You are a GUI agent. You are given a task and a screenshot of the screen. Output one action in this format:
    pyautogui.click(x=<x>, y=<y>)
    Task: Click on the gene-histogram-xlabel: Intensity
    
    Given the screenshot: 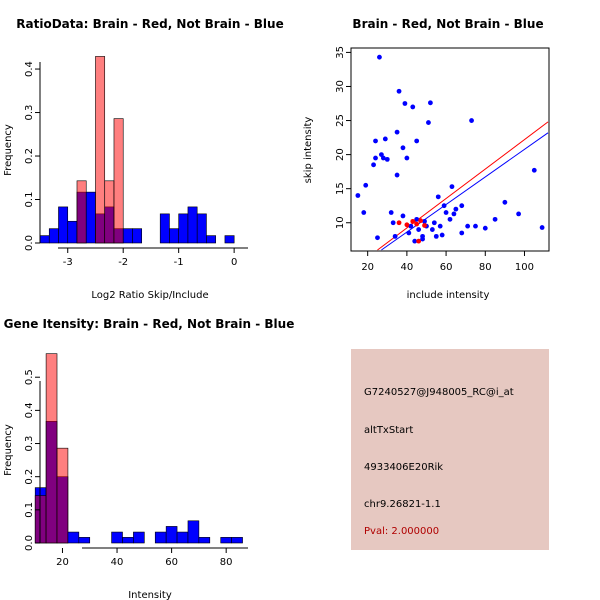 What is the action you would take?
    pyautogui.click(x=150, y=595)
    